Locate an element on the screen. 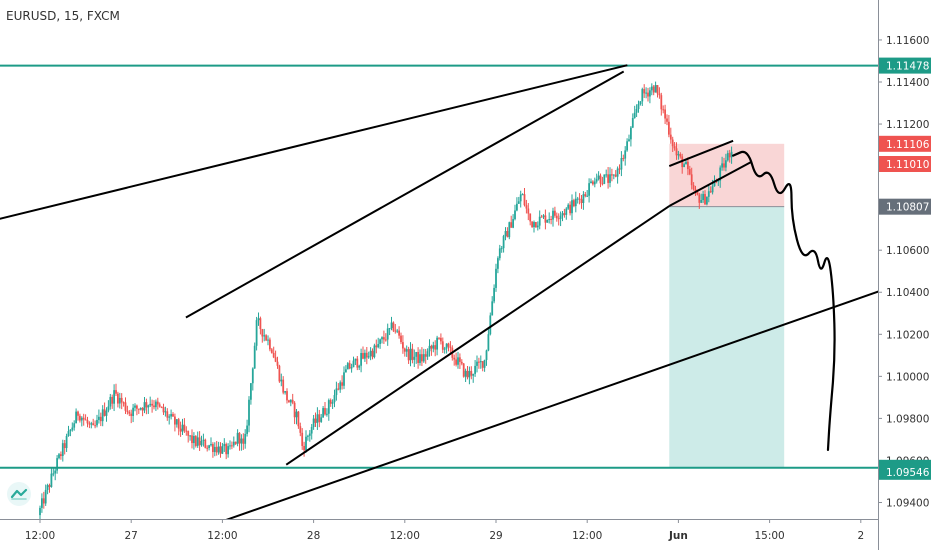 The image size is (932, 550). price-tag: 1.11010 is located at coordinates (905, 163).